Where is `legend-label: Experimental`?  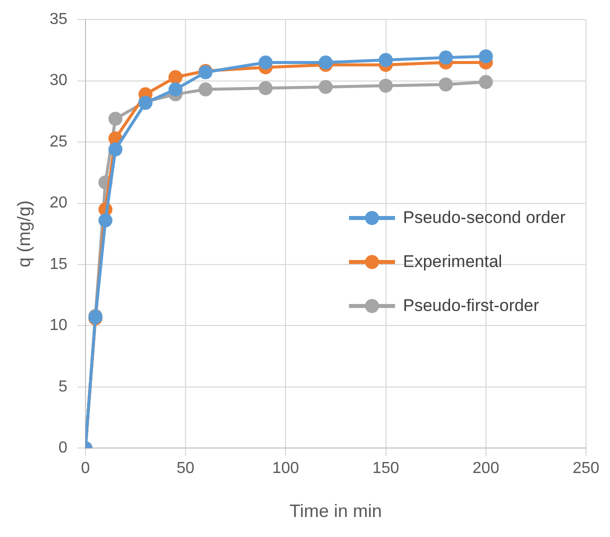
legend-label: Experimental is located at coordinates (452, 262).